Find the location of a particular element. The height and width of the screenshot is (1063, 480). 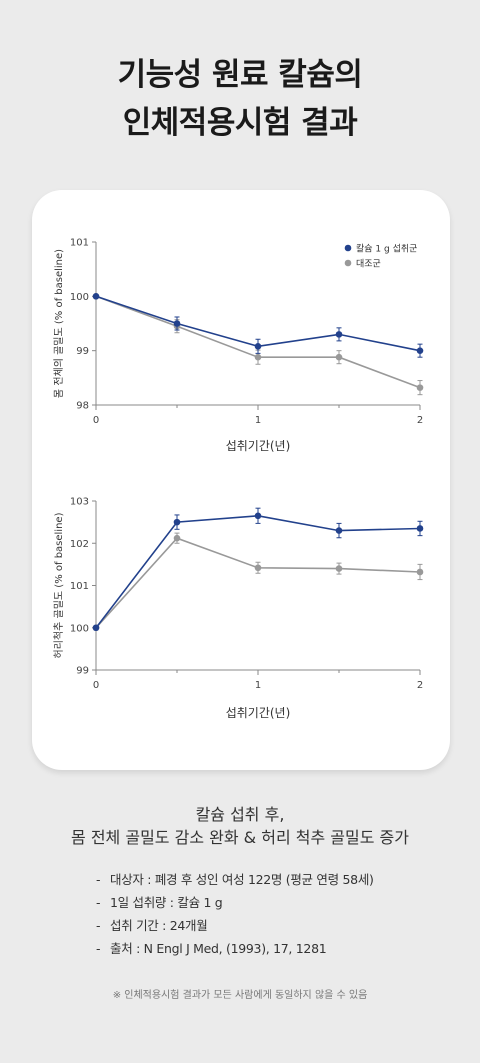

summary-line-2: 몸 전체 골밀도 감소 완화 & 허리 척추 골밀도 증가 is located at coordinates (240, 837).